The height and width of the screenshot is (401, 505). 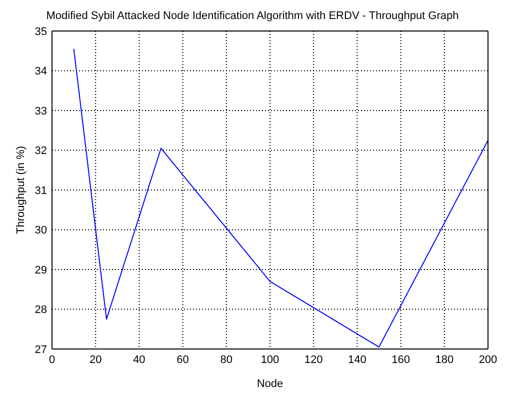 What do you see at coordinates (40, 190) in the screenshot?
I see `y-tick-label: 31` at bounding box center [40, 190].